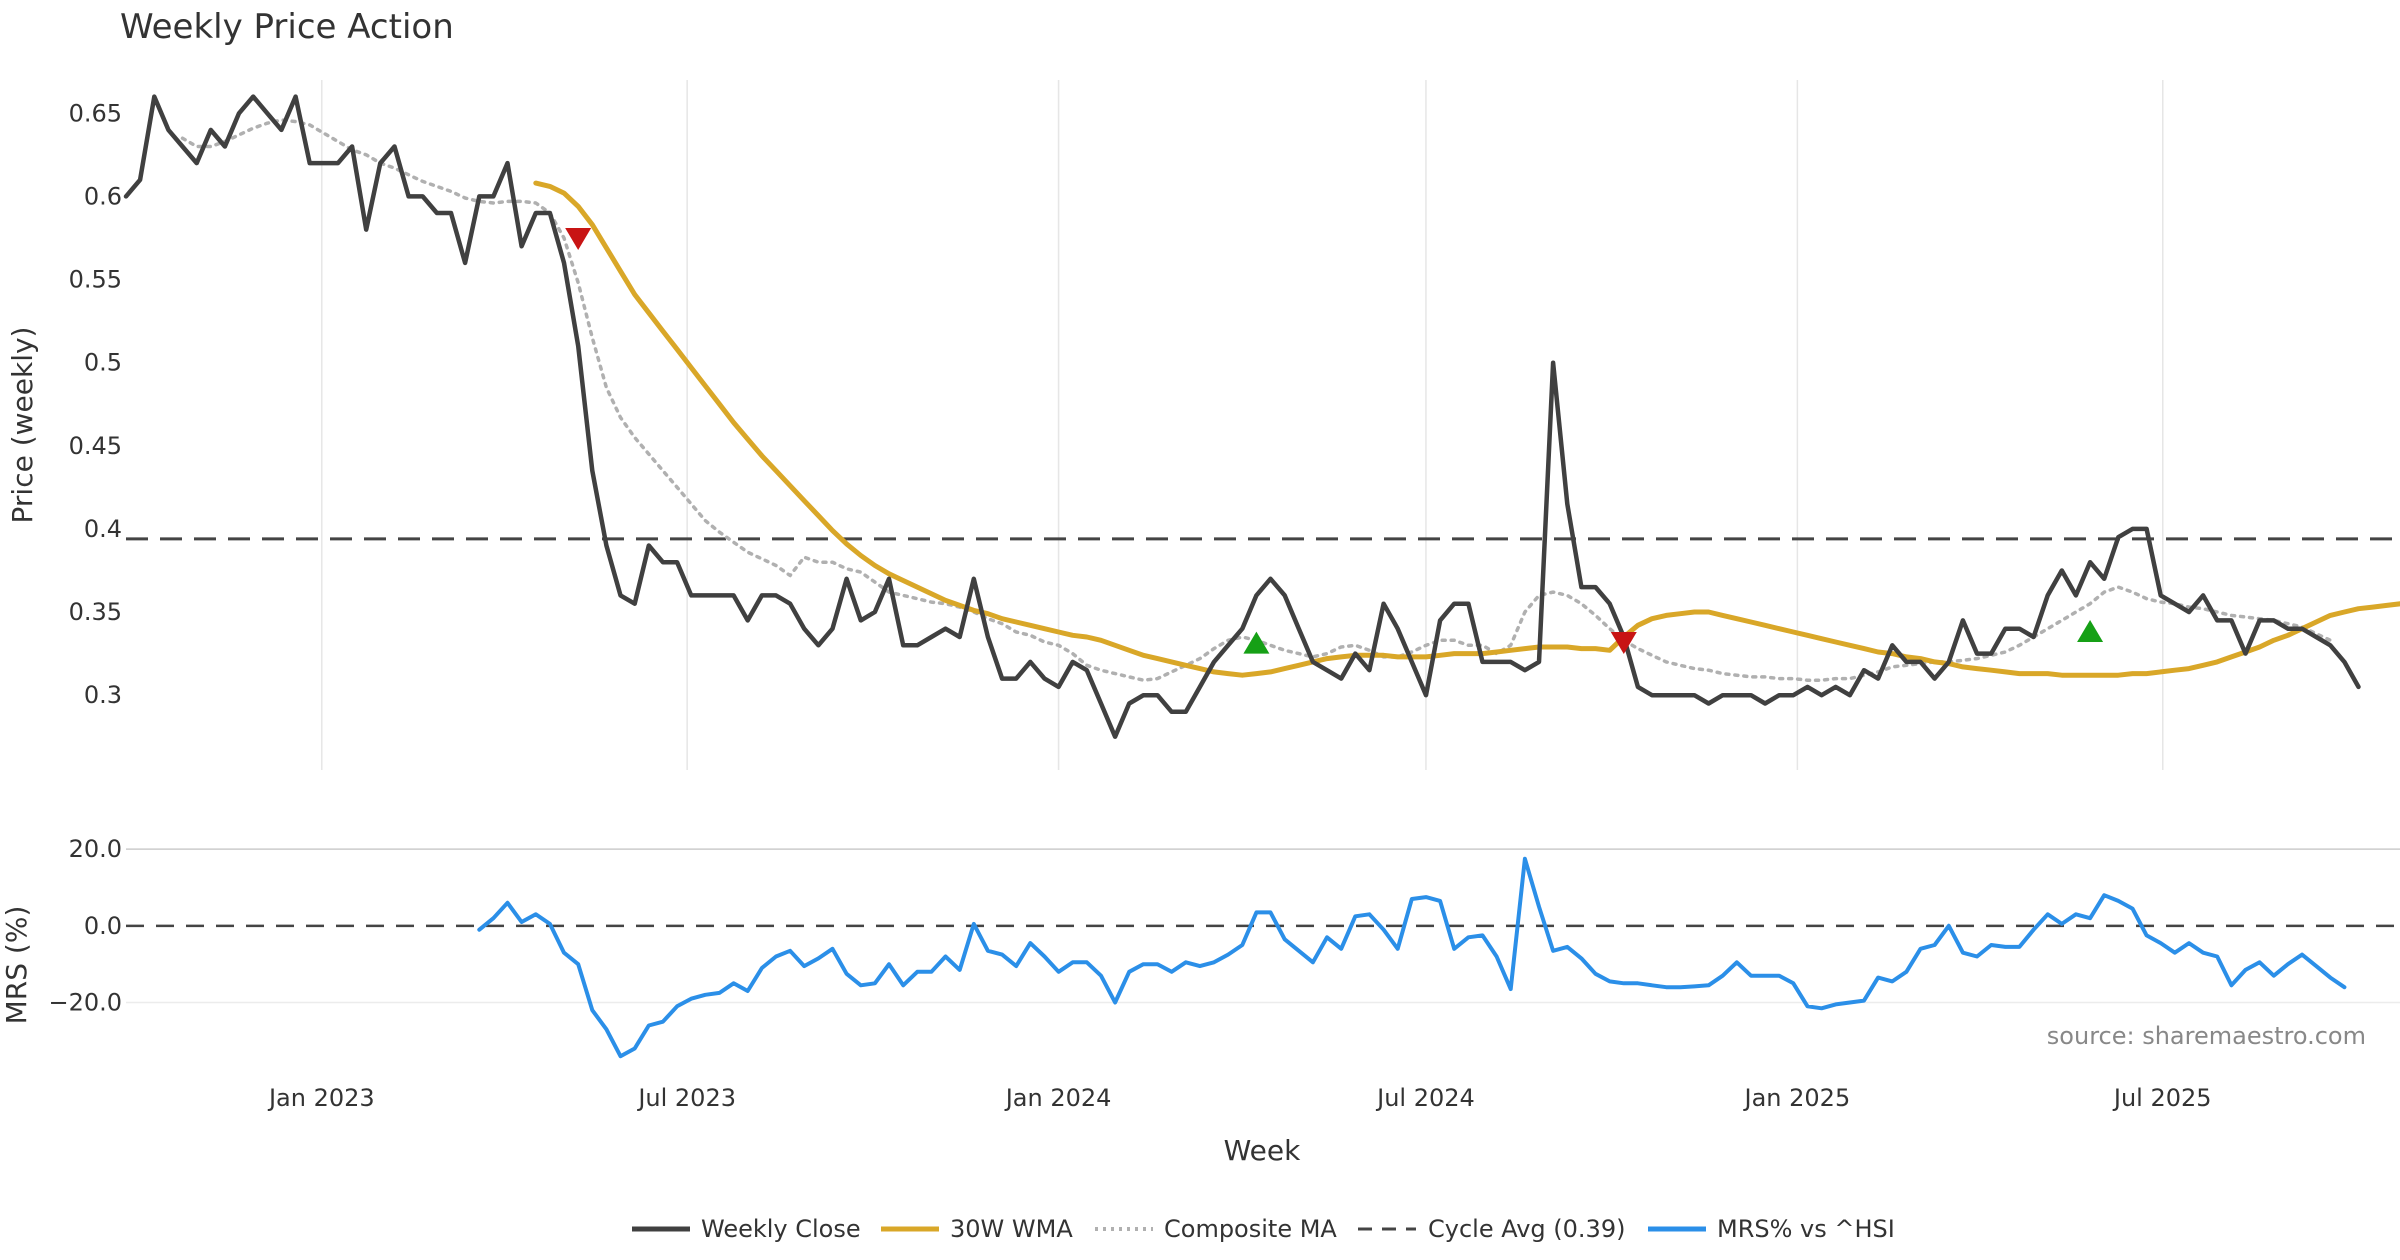 This screenshot has height=1260, width=2400. Describe the element at coordinates (1262, 1150) in the screenshot. I see `x-axis-title: Week` at that location.